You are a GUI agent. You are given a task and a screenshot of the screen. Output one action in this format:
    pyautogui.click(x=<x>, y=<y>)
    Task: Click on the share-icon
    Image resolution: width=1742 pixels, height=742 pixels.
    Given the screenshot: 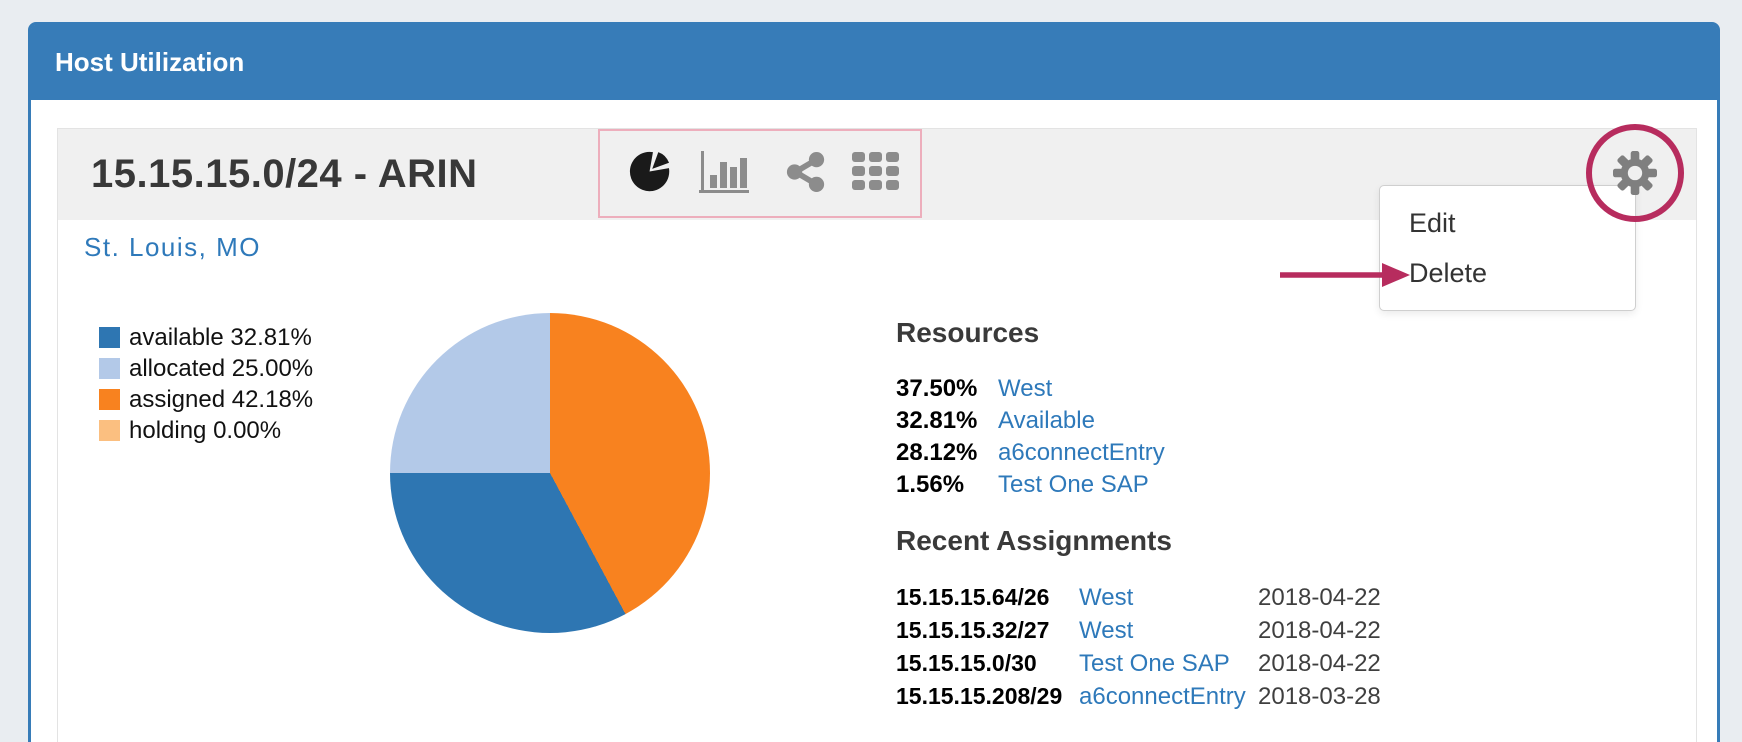 What is the action you would take?
    pyautogui.click(x=806, y=174)
    